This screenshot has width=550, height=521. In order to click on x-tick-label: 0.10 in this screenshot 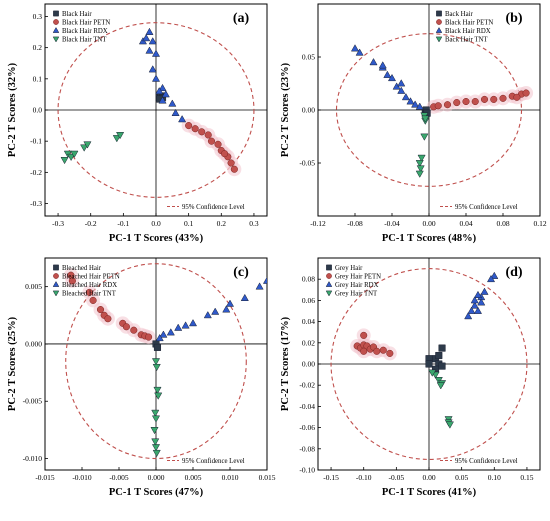, I will do `click(494, 477)`.